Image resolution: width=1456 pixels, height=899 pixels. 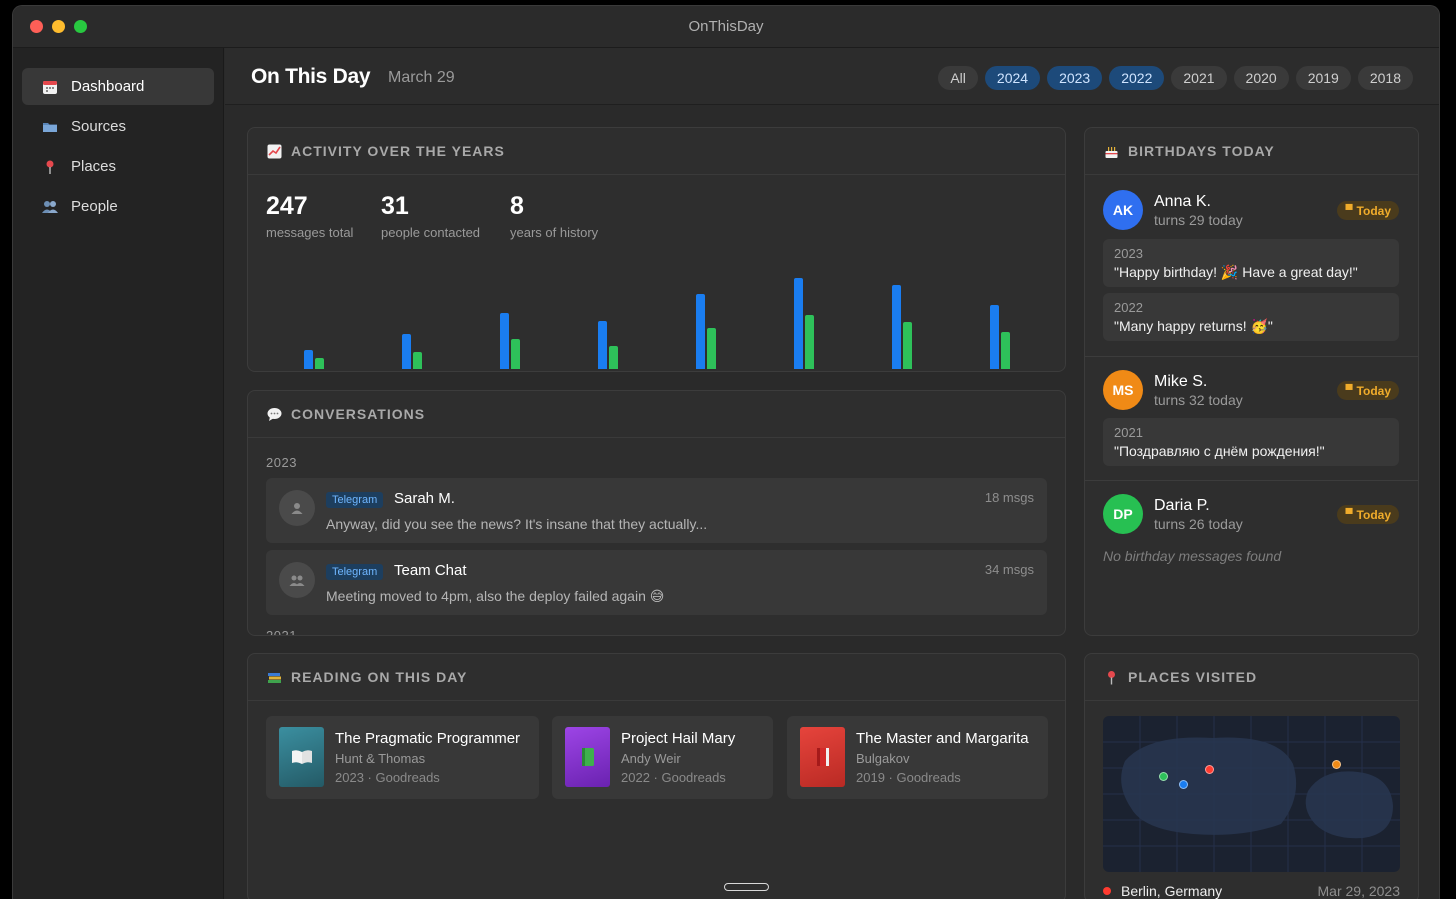 I want to click on birthday-person: DP Daria P. turns 26 today ▀ Today, so click(x=1251, y=514).